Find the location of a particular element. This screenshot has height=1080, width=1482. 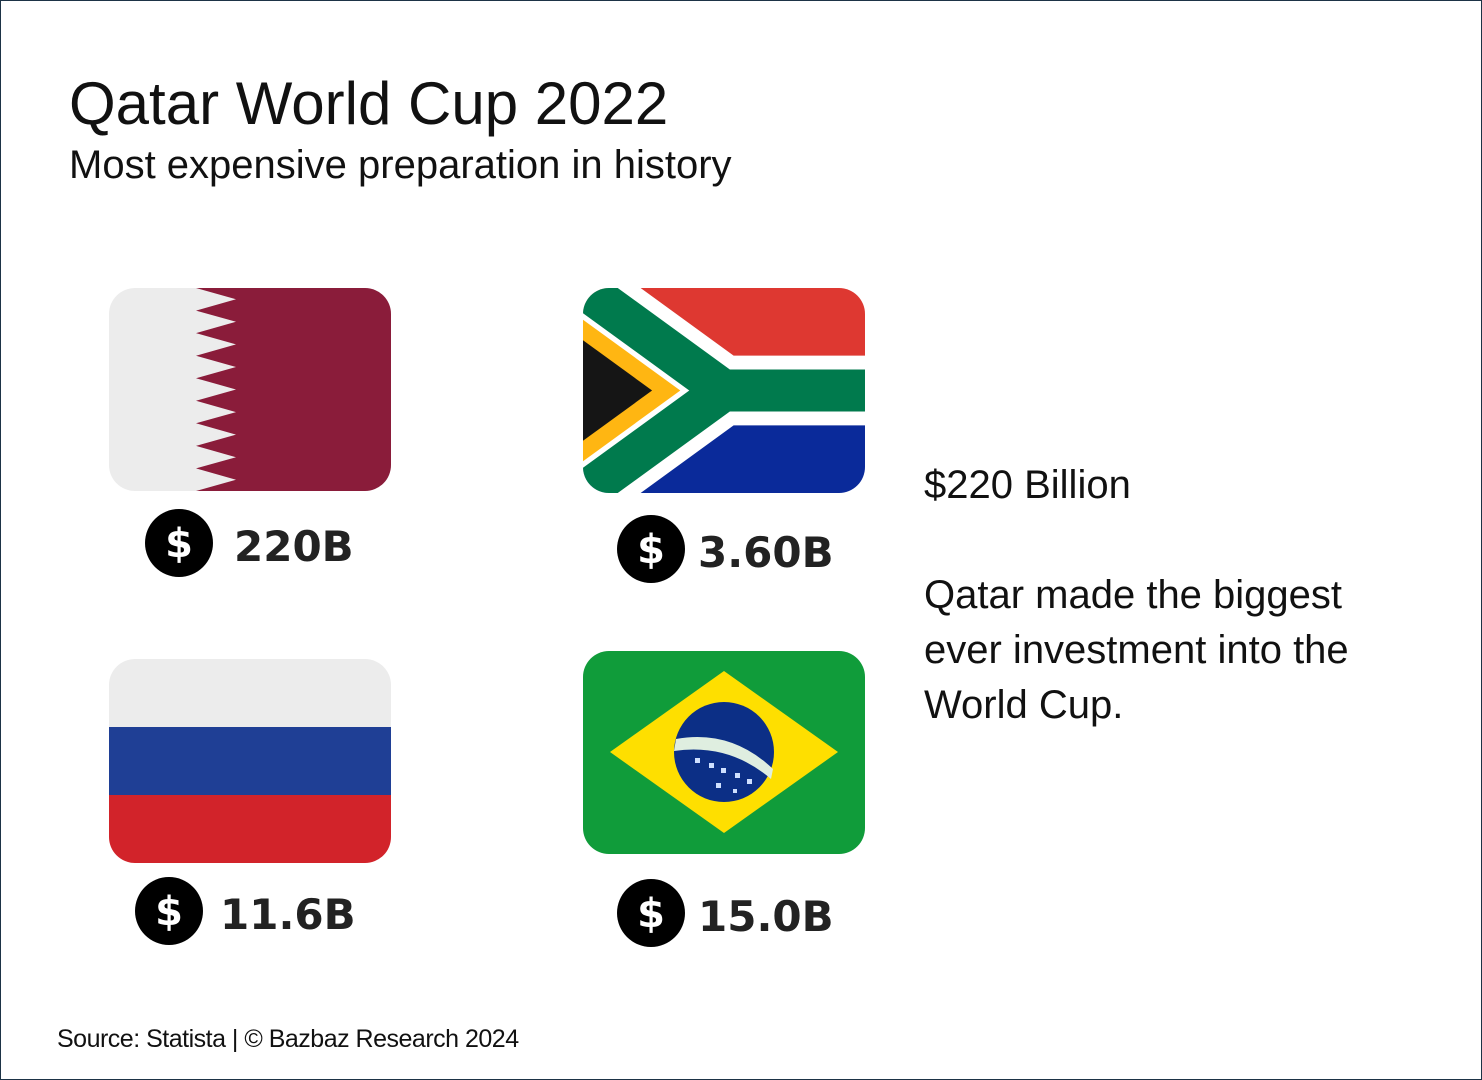

amount: 11.6B is located at coordinates (288, 914).